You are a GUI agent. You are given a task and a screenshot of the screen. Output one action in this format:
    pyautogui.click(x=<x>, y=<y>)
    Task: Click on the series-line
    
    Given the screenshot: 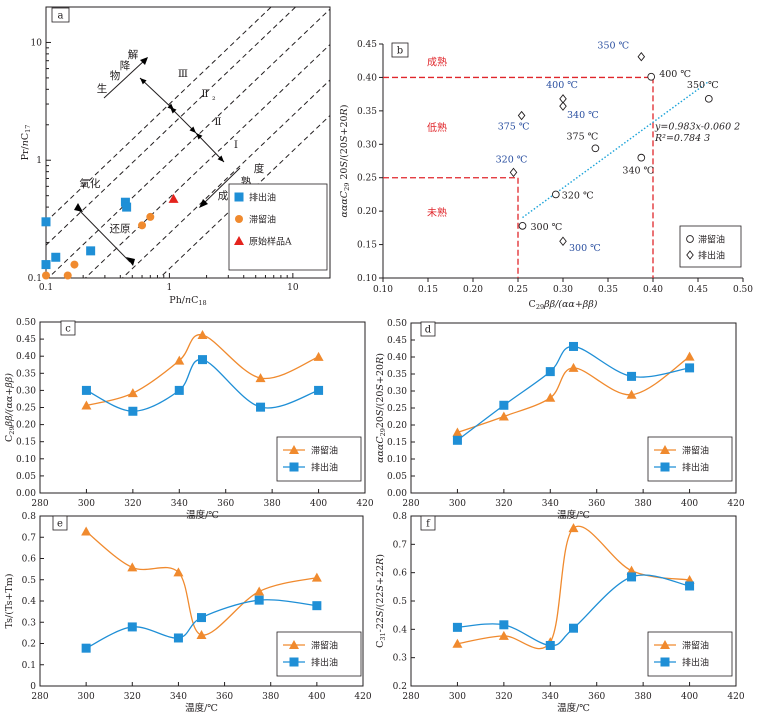 What is the action you would take?
    pyautogui.click(x=202, y=370)
    